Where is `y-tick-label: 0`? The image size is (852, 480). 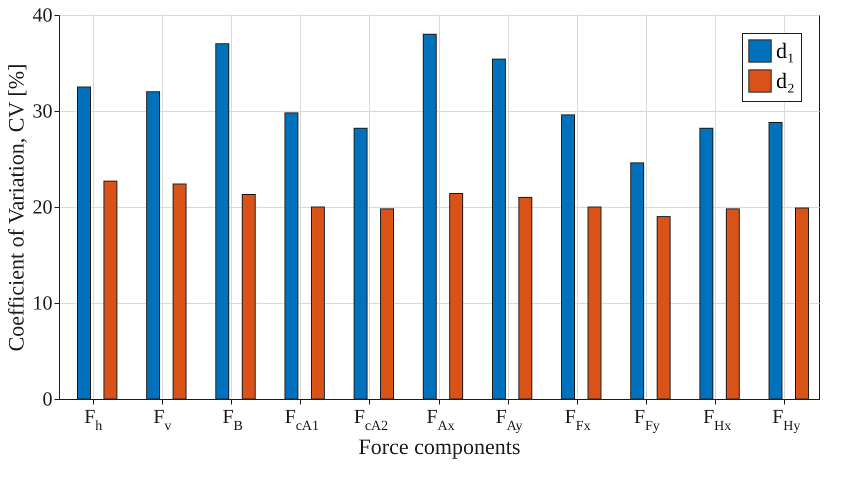 y-tick-label: 0 is located at coordinates (47, 399).